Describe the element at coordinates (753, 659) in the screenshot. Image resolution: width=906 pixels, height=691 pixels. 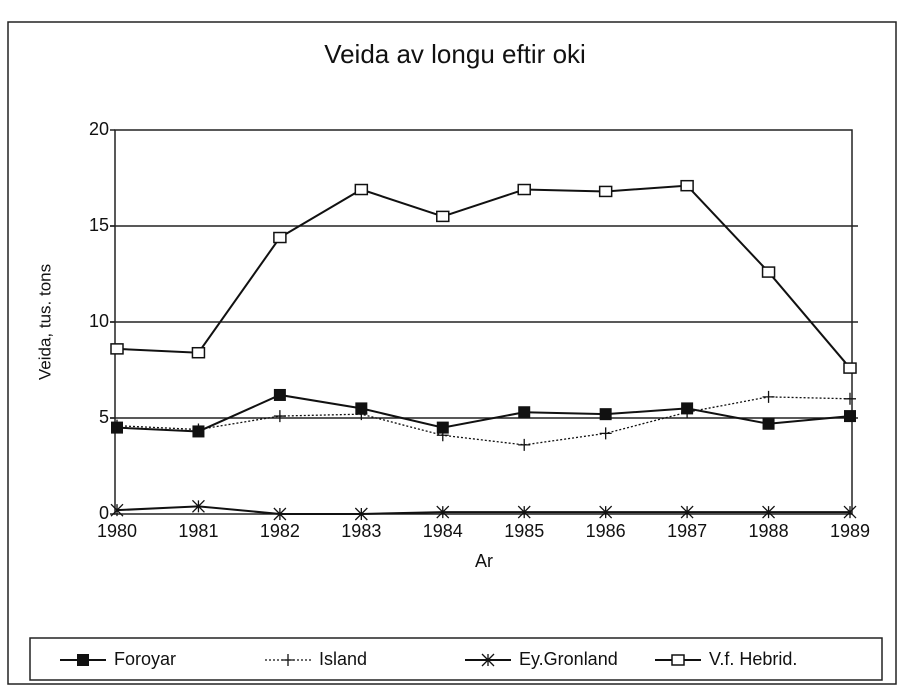
I see `legend-label: V.f. Hebrid.` at that location.